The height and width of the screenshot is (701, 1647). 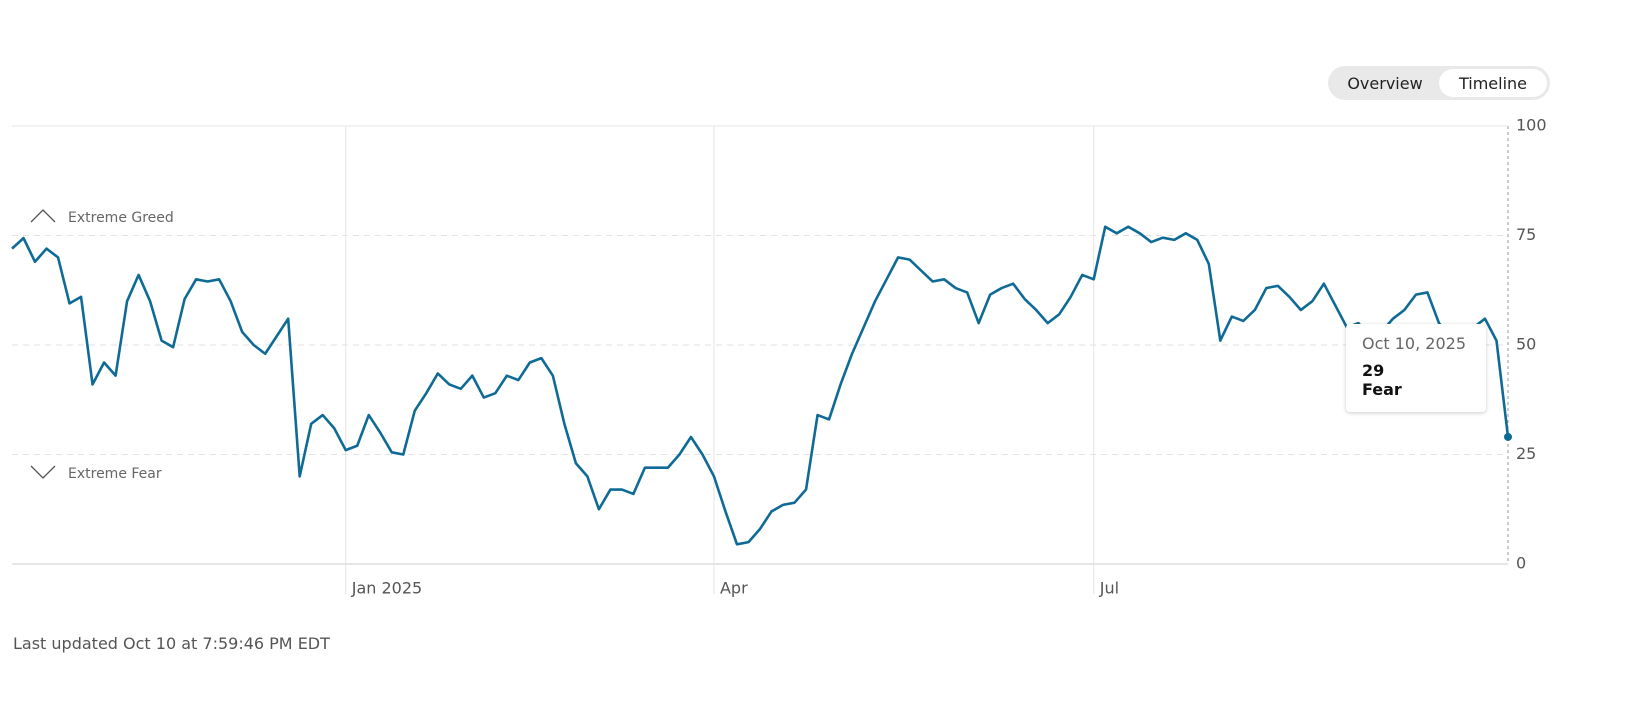 I want to click on annotation: Extreme Greed, so click(x=121, y=218).